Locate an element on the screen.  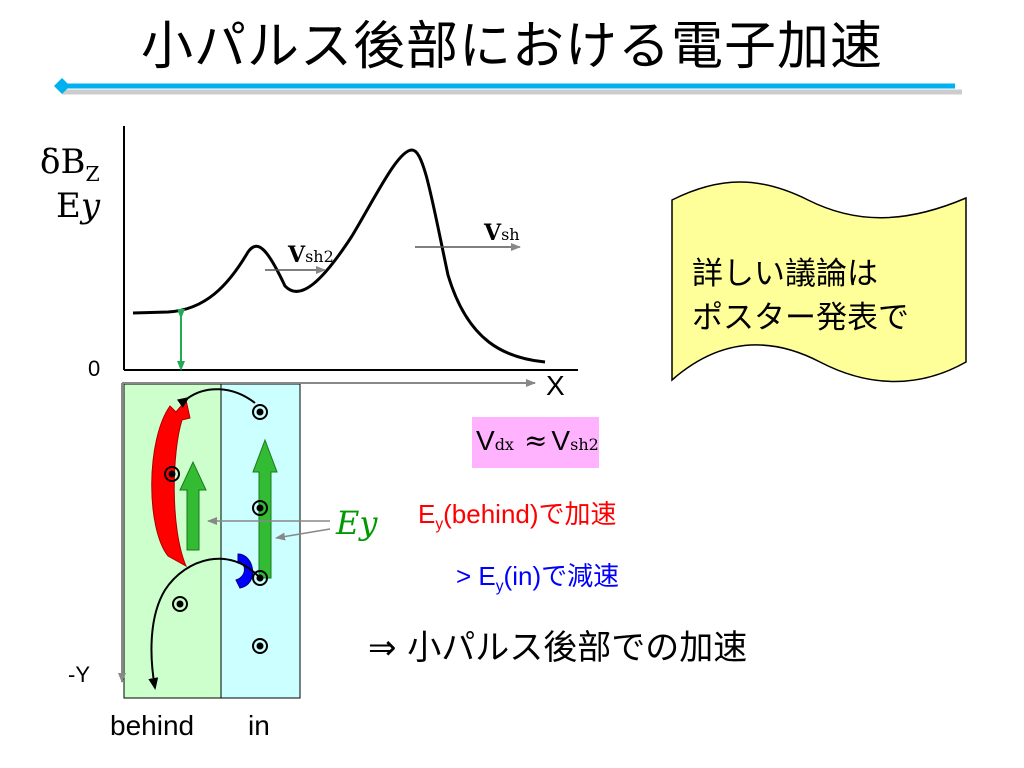
x-axis-label: X is located at coordinates (555, 385).